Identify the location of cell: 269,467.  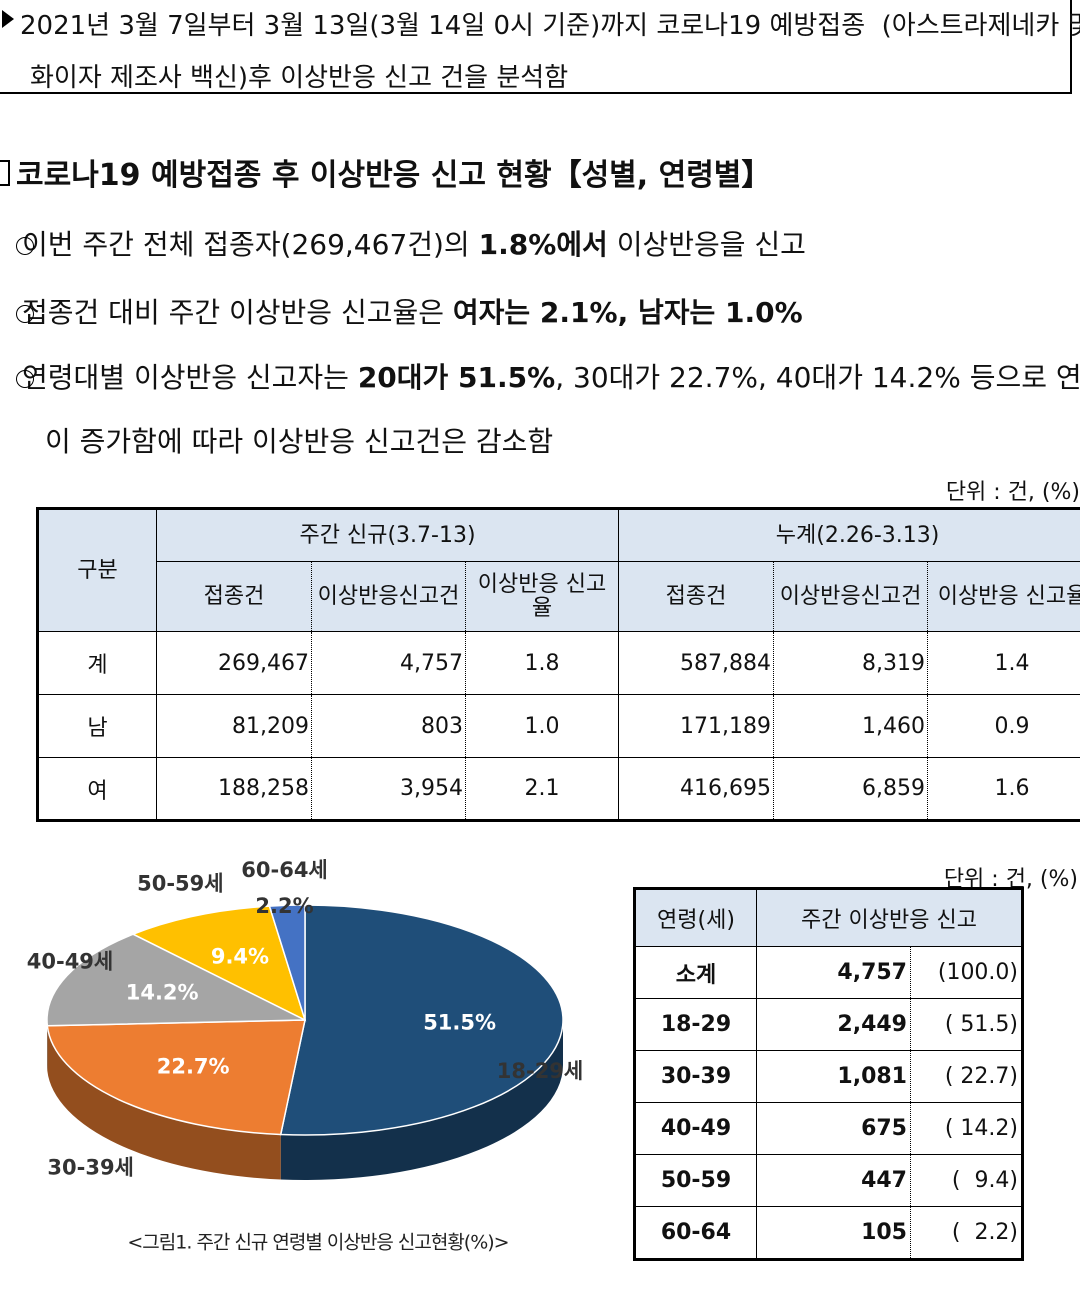
(234, 663).